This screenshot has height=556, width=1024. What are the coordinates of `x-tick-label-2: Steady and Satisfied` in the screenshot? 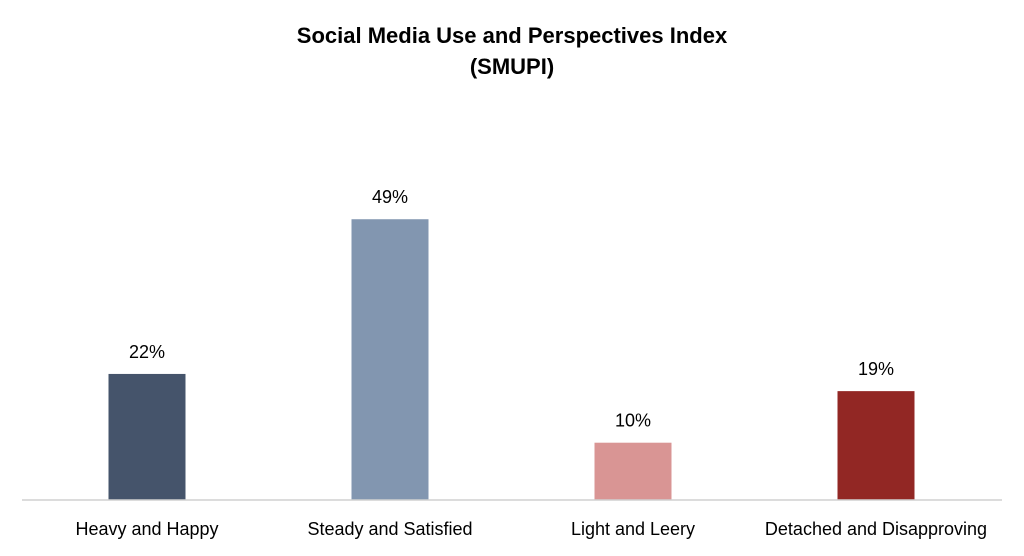 It's located at (389, 529).